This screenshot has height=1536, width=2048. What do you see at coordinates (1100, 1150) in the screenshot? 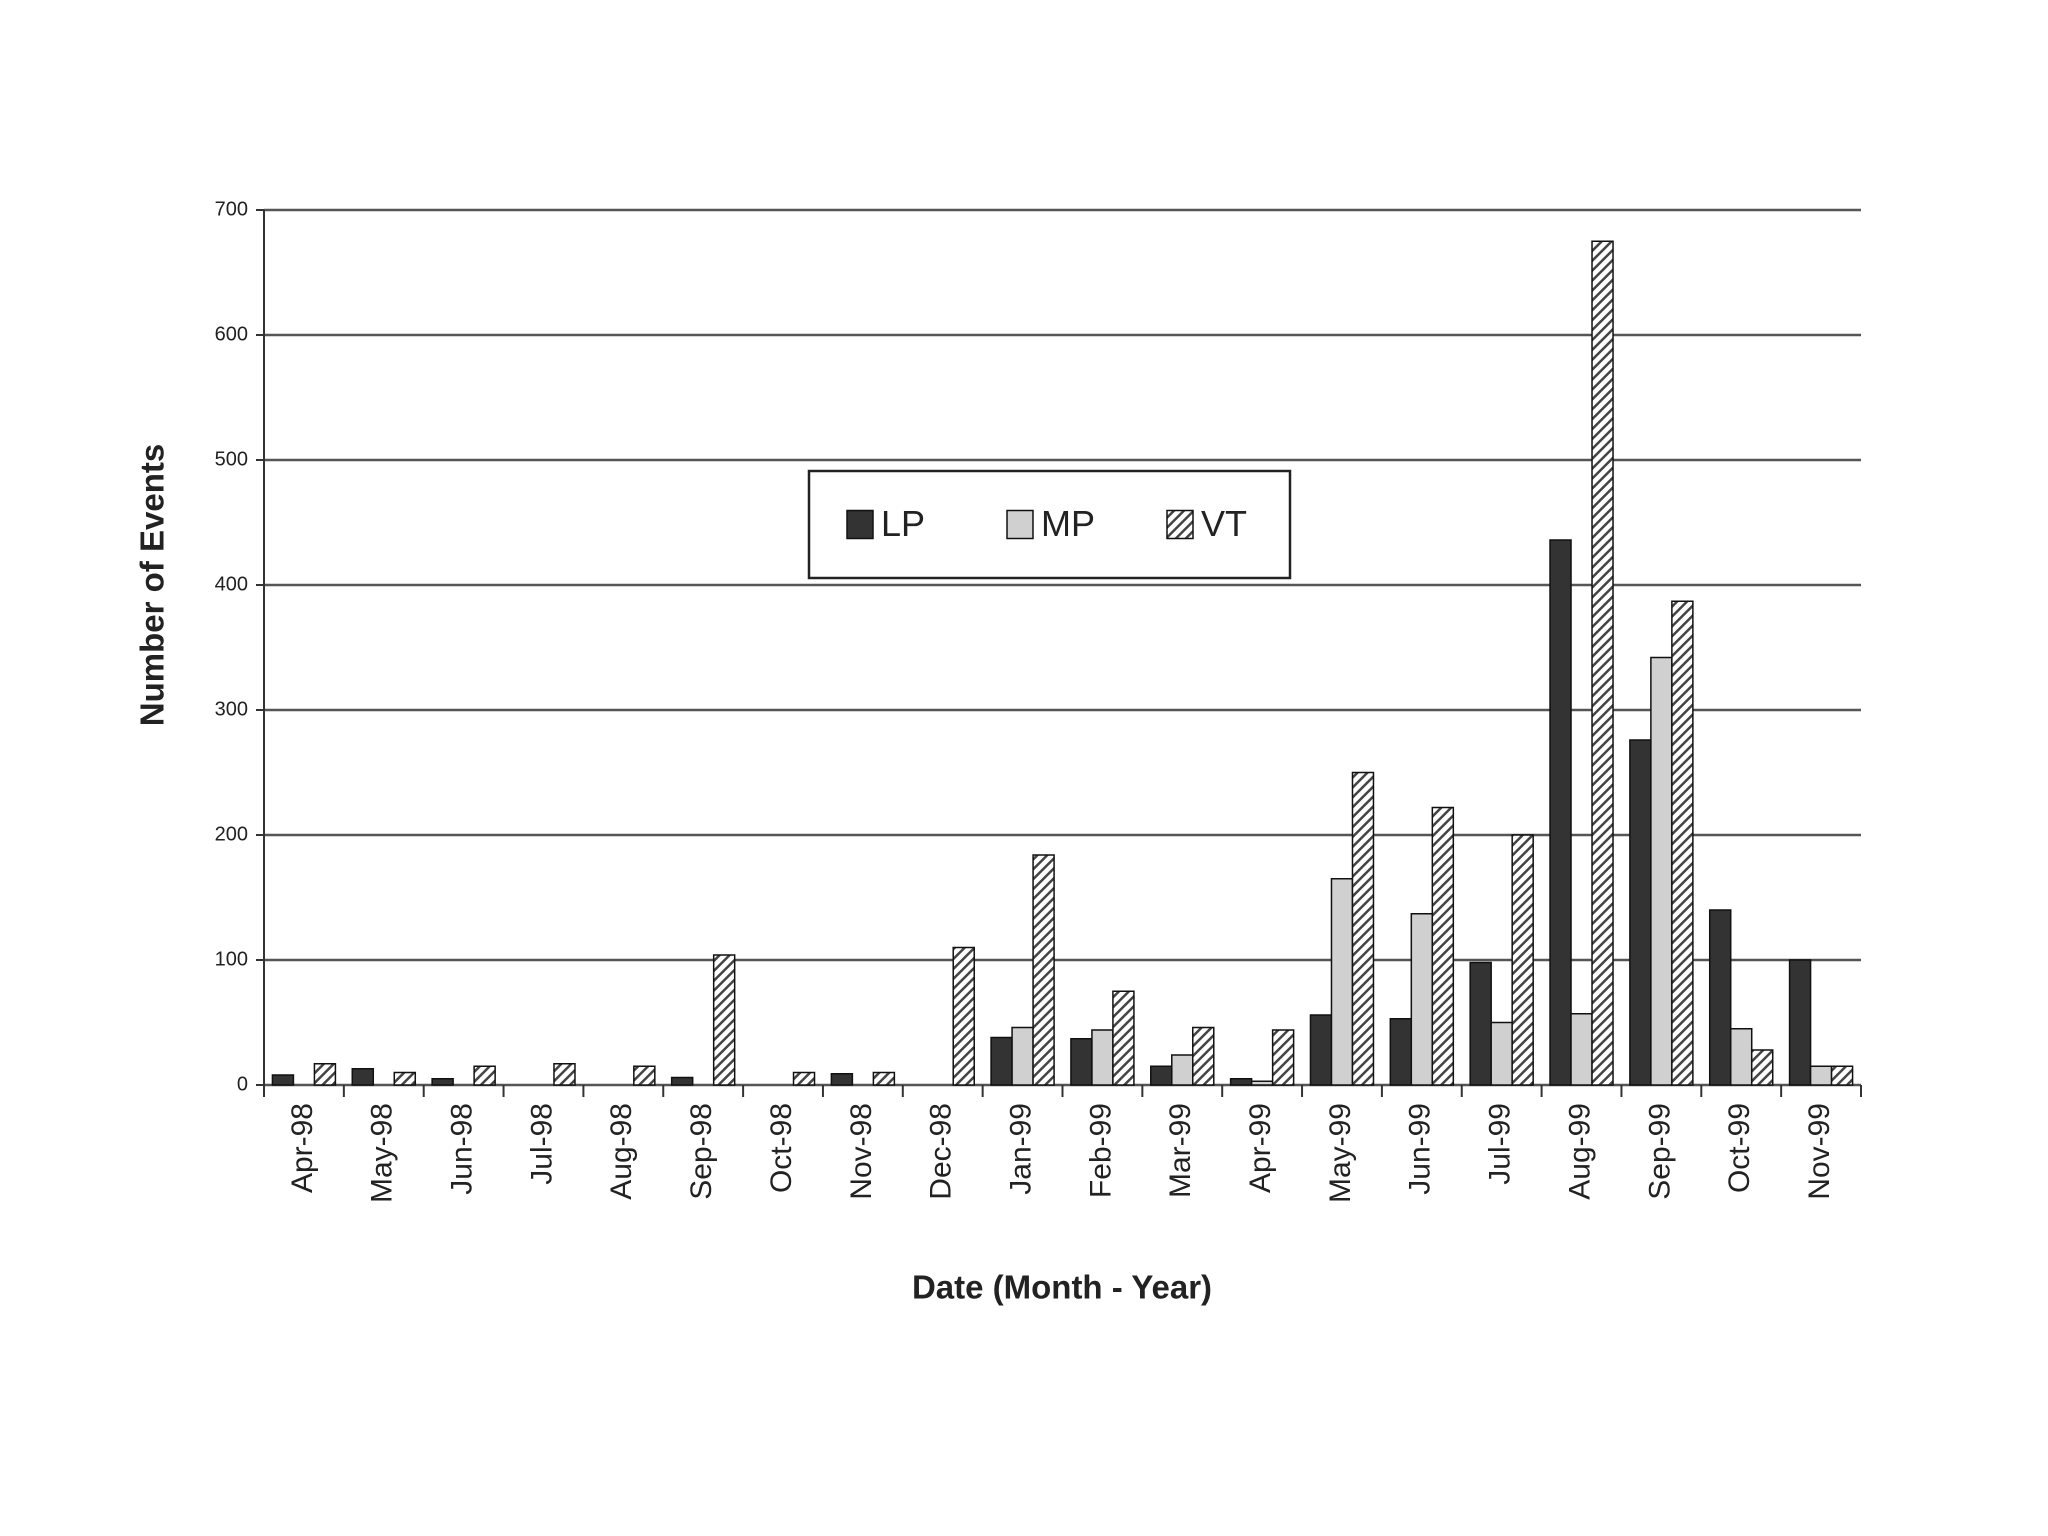
I see `x-tick-label: Feb-99` at bounding box center [1100, 1150].